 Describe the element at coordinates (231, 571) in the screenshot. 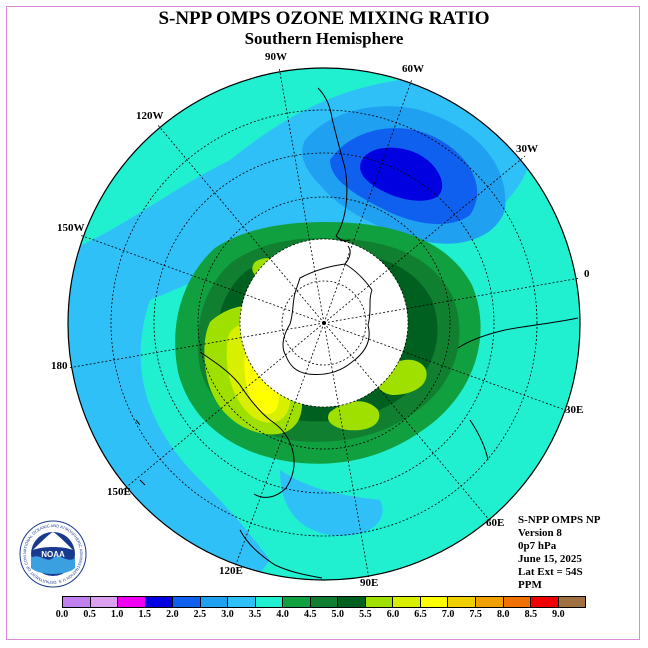

I see `lon-label-120e: 120E` at that location.